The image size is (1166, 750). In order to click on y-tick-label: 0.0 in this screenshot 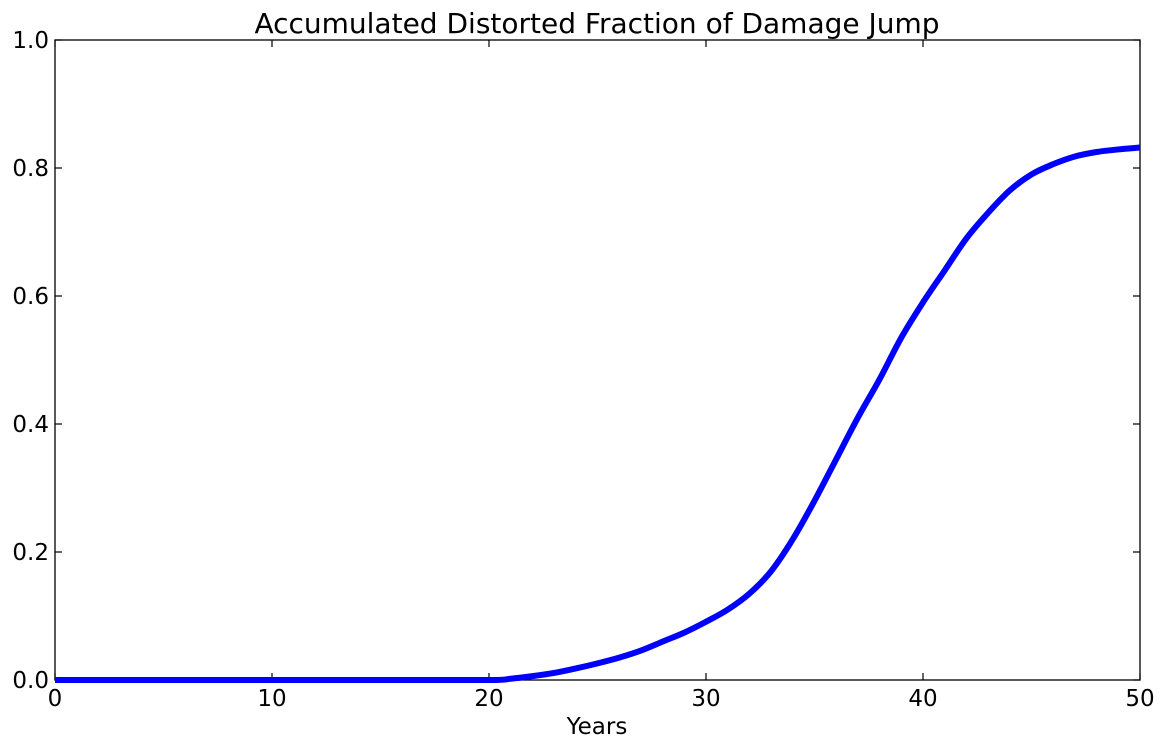, I will do `click(30, 681)`.